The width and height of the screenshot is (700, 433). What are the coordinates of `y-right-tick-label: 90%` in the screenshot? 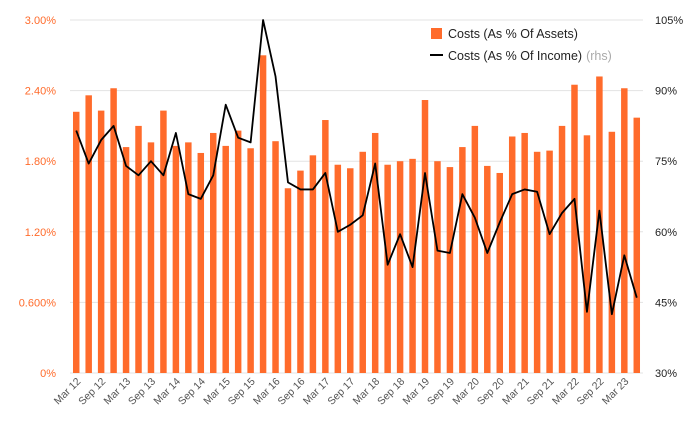 It's located at (666, 92).